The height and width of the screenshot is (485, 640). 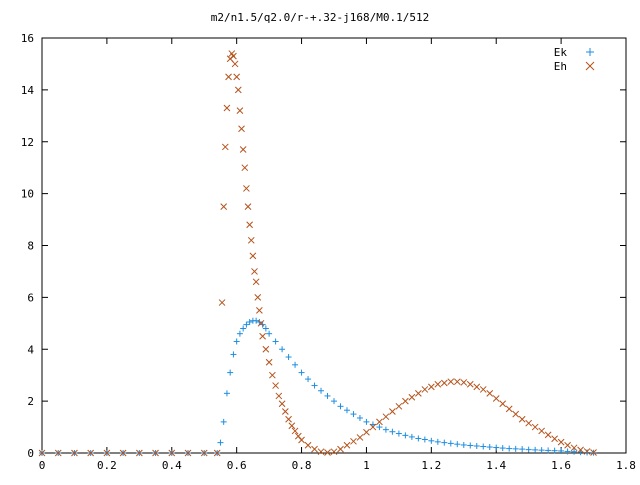 I want to click on y-tick-label: 8, so click(x=30, y=246).